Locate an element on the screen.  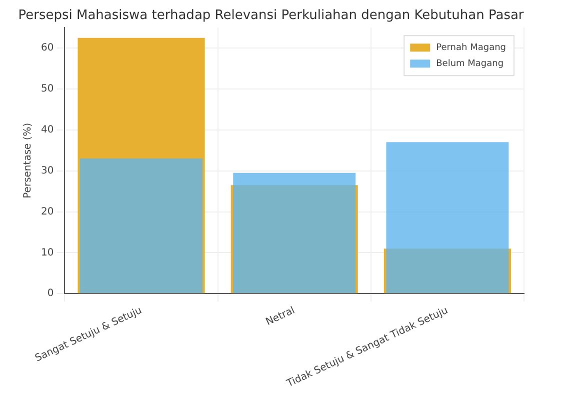
y-tick-label: 50 is located at coordinates (47, 89).